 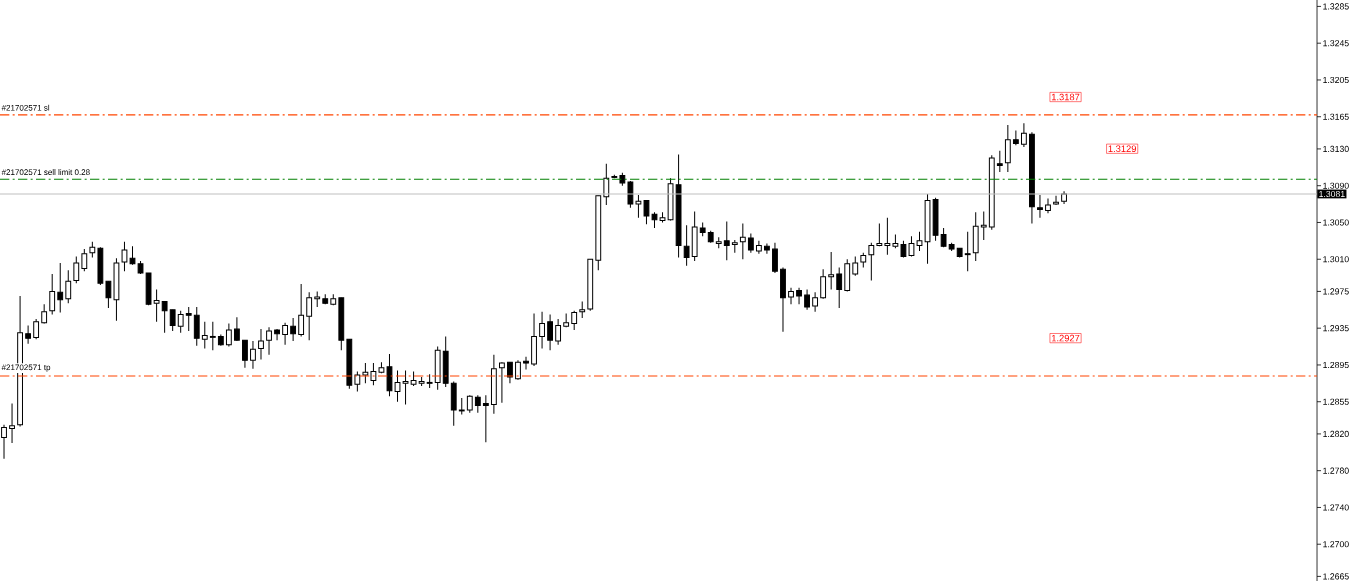 What do you see at coordinates (45, 172) in the screenshot?
I see `ref-line-label: #21702571 sell limit 0.28` at bounding box center [45, 172].